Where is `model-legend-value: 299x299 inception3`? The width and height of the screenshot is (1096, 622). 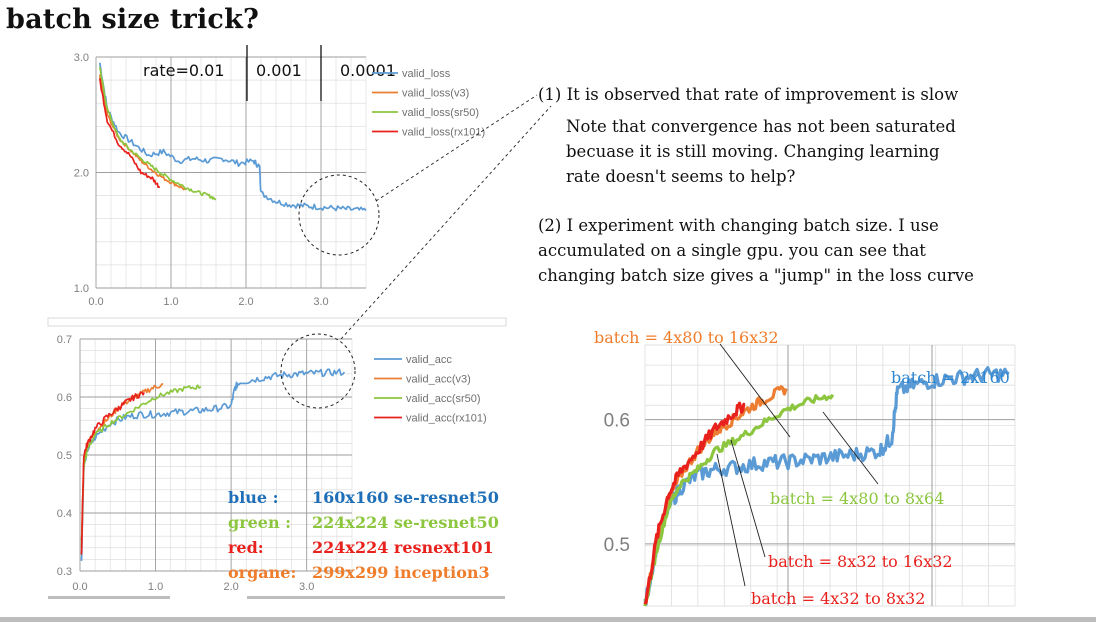
model-legend-value: 299x299 inception3 is located at coordinates (401, 572).